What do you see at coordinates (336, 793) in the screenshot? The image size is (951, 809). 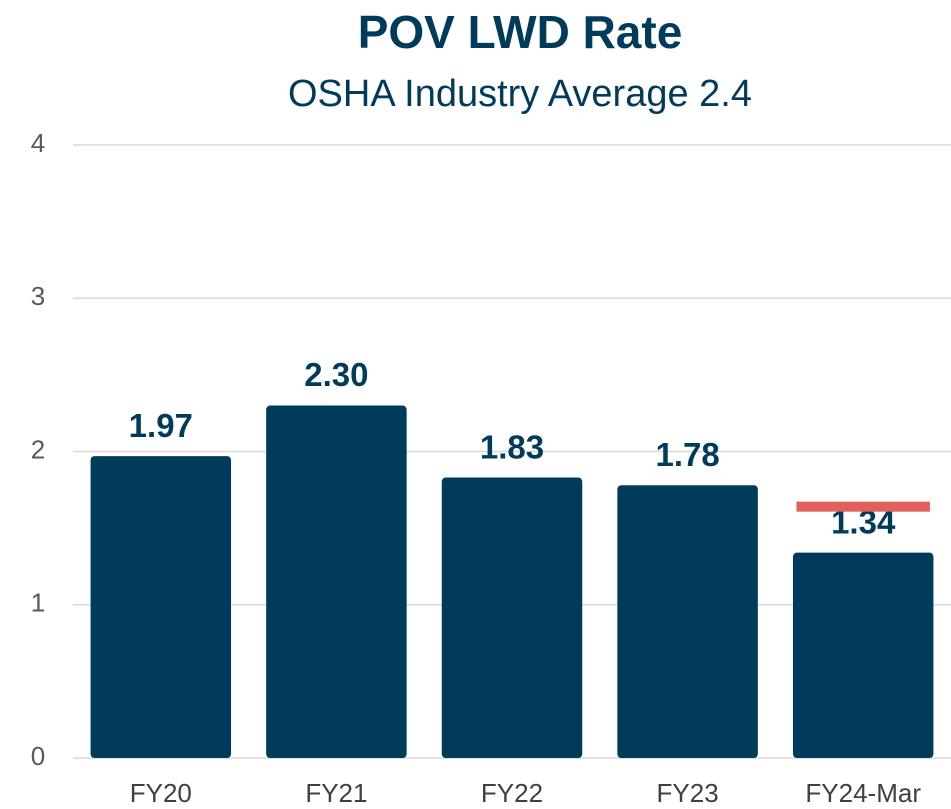 I see `x-tick-label: FY21` at bounding box center [336, 793].